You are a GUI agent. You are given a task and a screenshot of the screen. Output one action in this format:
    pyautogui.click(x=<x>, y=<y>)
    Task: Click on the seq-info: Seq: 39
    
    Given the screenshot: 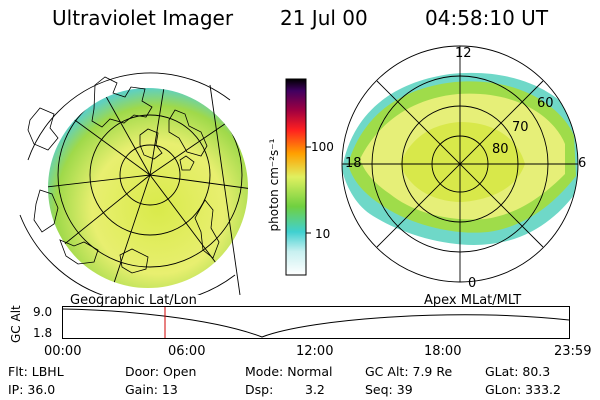 What is the action you would take?
    pyautogui.click(x=389, y=389)
    